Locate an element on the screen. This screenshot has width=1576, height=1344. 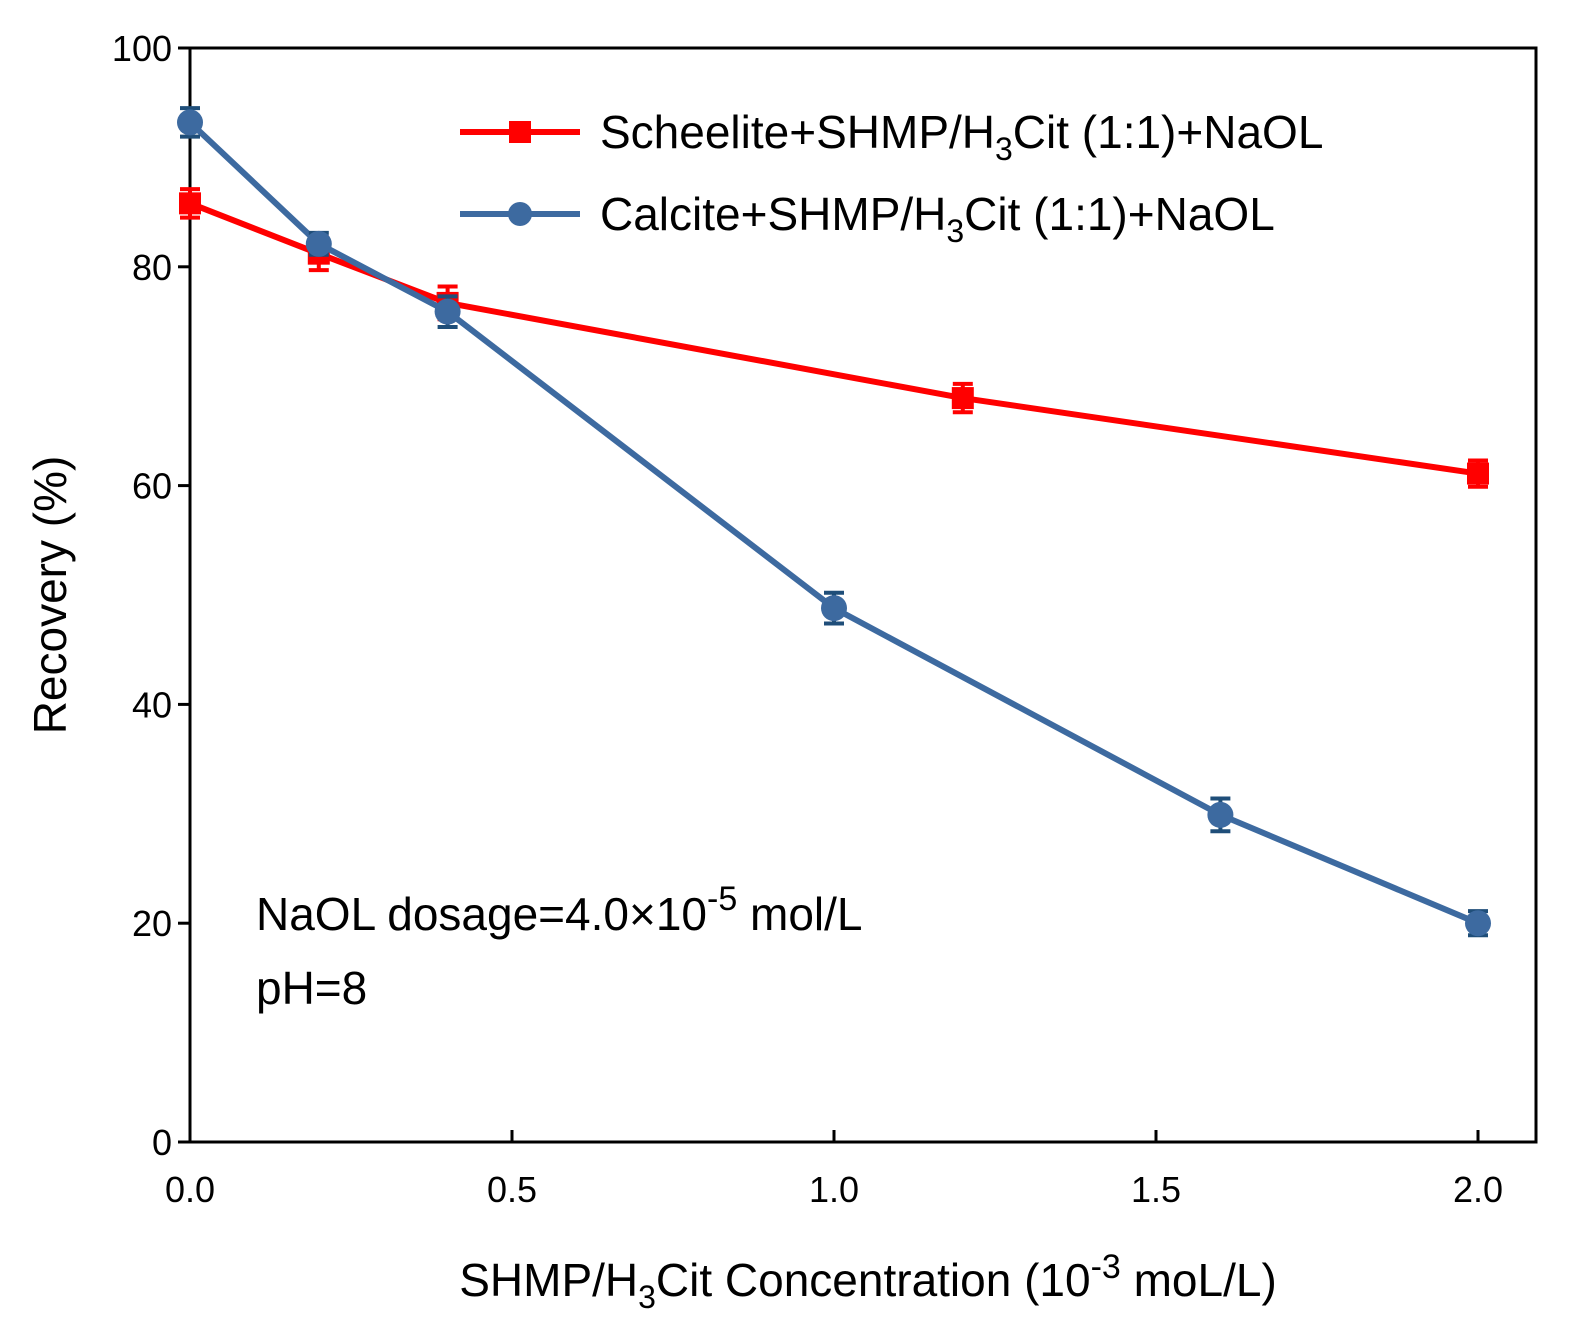
x-tick-label: 1.5 is located at coordinates (1156, 1189).